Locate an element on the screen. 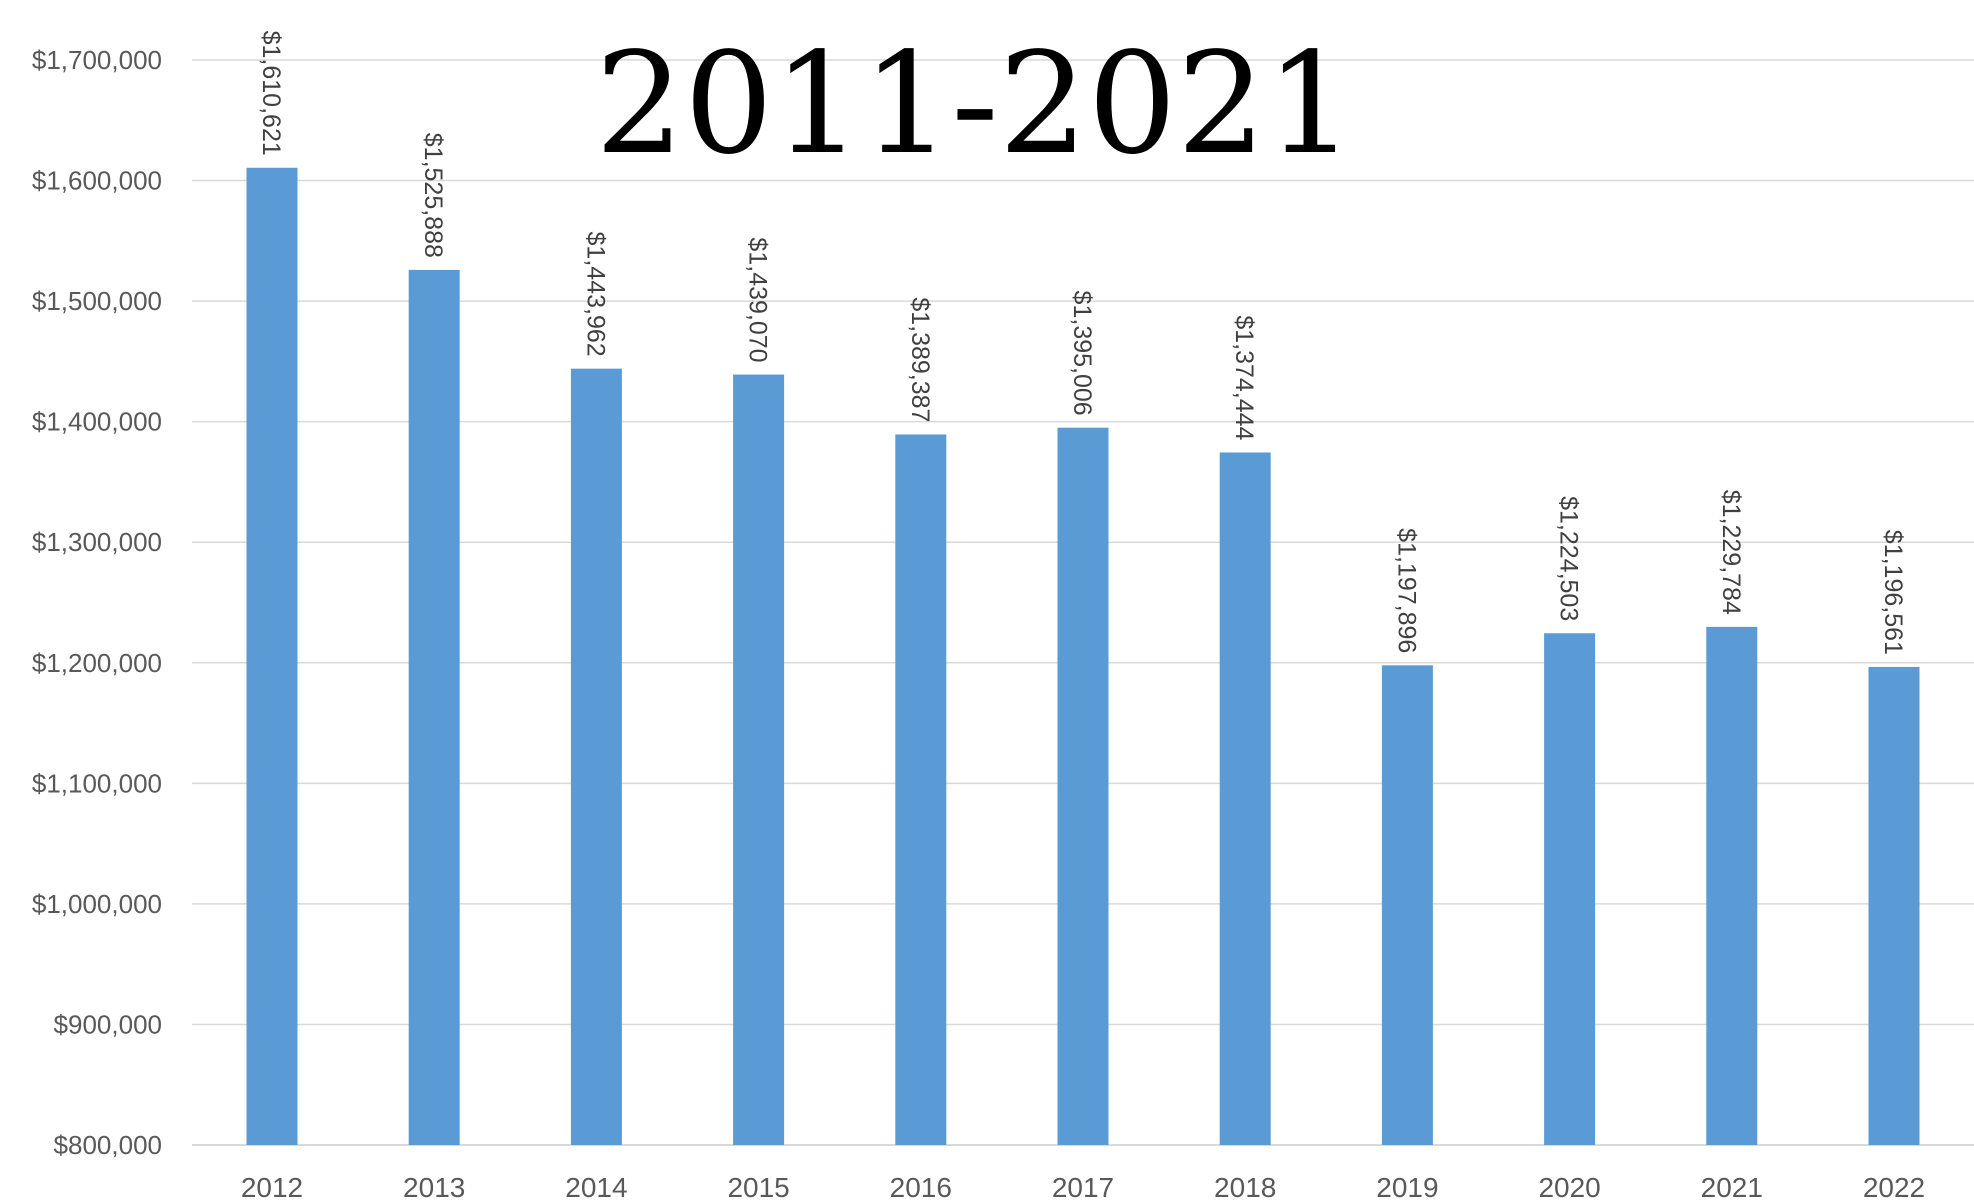 This screenshot has height=1201, width=1974. y-tick-label: $1,000,000 is located at coordinates (97, 904).